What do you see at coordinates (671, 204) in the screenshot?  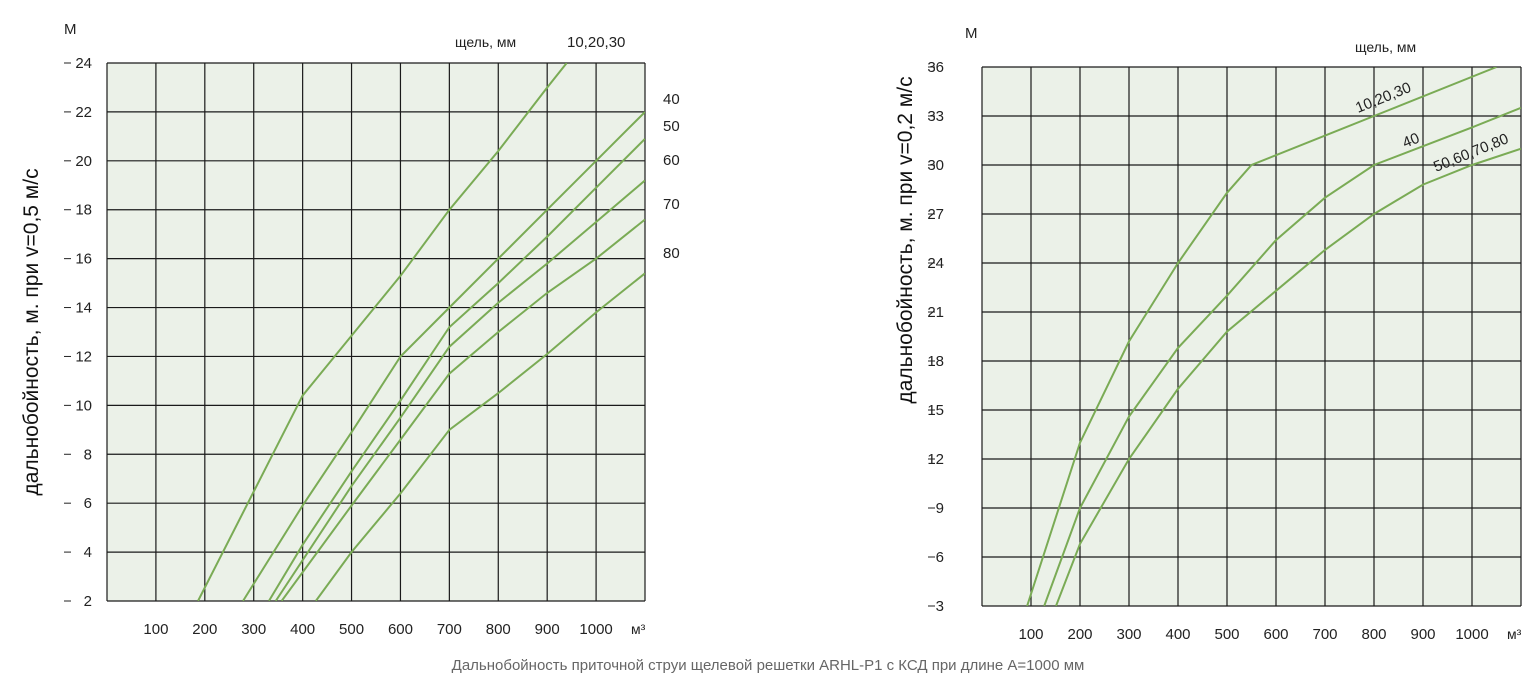 I see `curve-label: 70` at bounding box center [671, 204].